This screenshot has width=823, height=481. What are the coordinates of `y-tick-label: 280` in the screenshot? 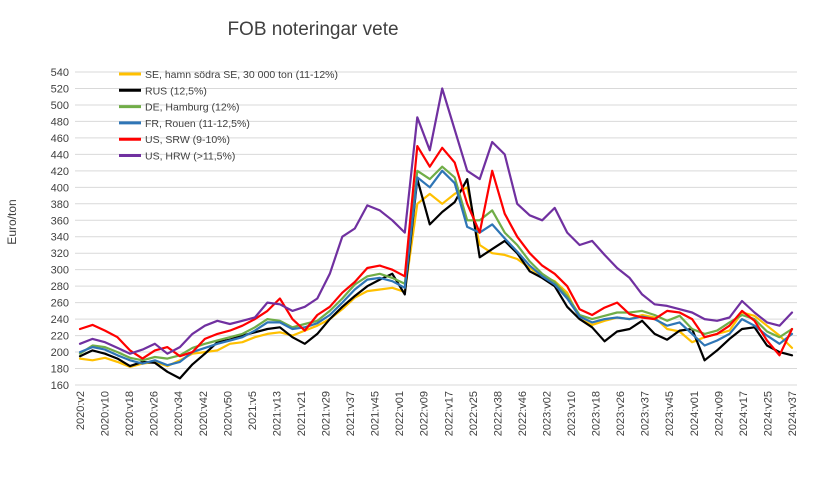 It's located at (60, 287).